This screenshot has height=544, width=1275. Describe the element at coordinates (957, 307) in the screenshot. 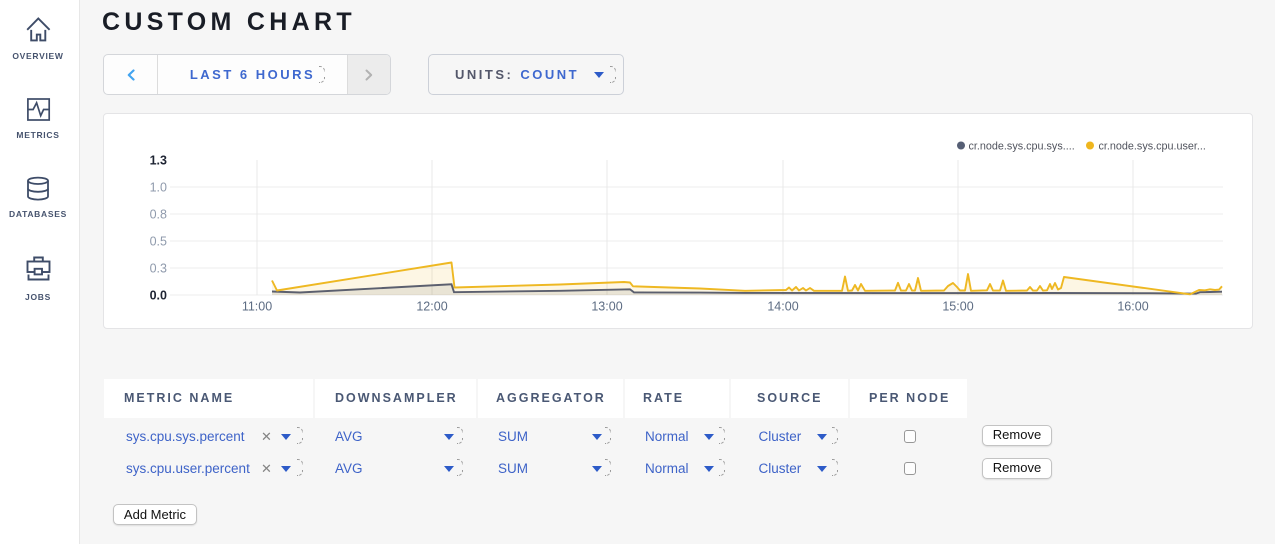

I see `svg-text: 15:00` at that location.